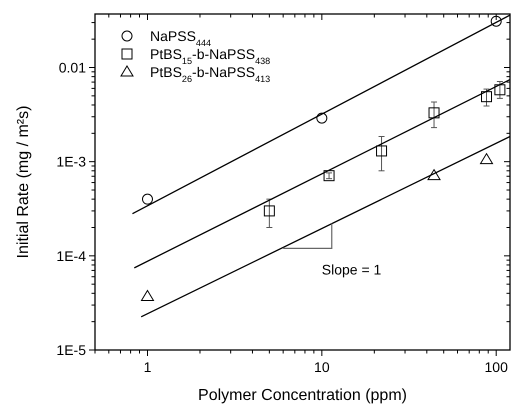 The height and width of the screenshot is (408, 512). Describe the element at coordinates (71, 162) in the screenshot. I see `y-tick-label: 1E-3` at that location.